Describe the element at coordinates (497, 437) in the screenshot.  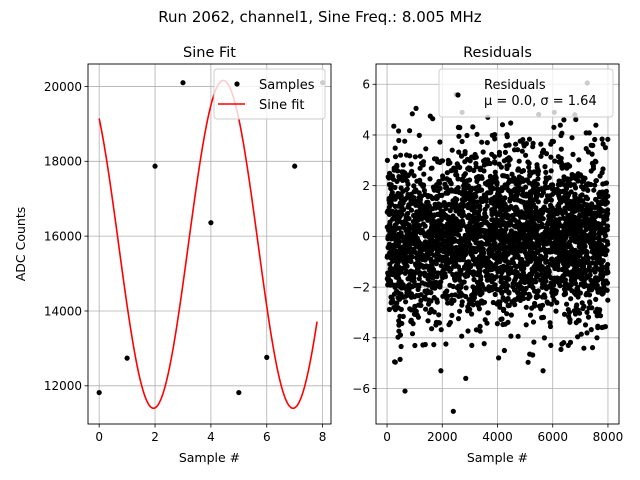
I see `residuals-x-tick-label: 4000` at that location.